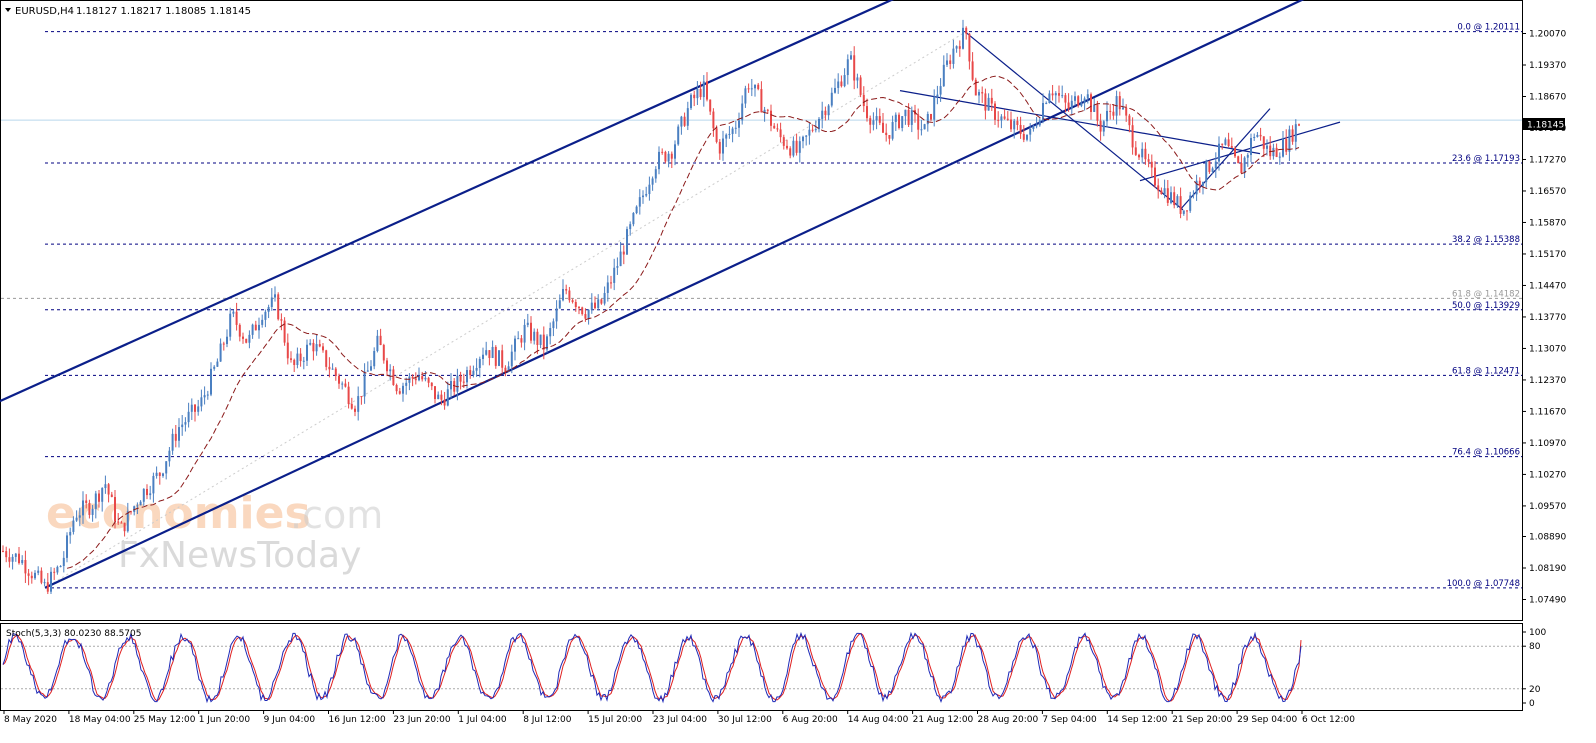  I want to click on x-tick-label: 6 Aug 20:00, so click(810, 720).